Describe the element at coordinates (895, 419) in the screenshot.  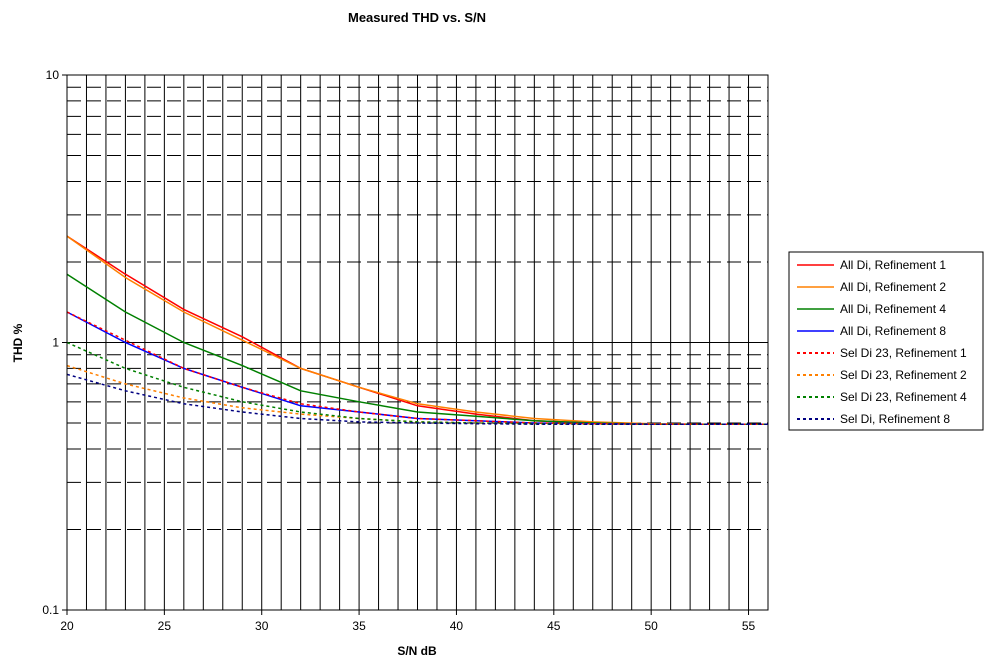
I see `legend-label: Sel Di, Refinement 8` at that location.